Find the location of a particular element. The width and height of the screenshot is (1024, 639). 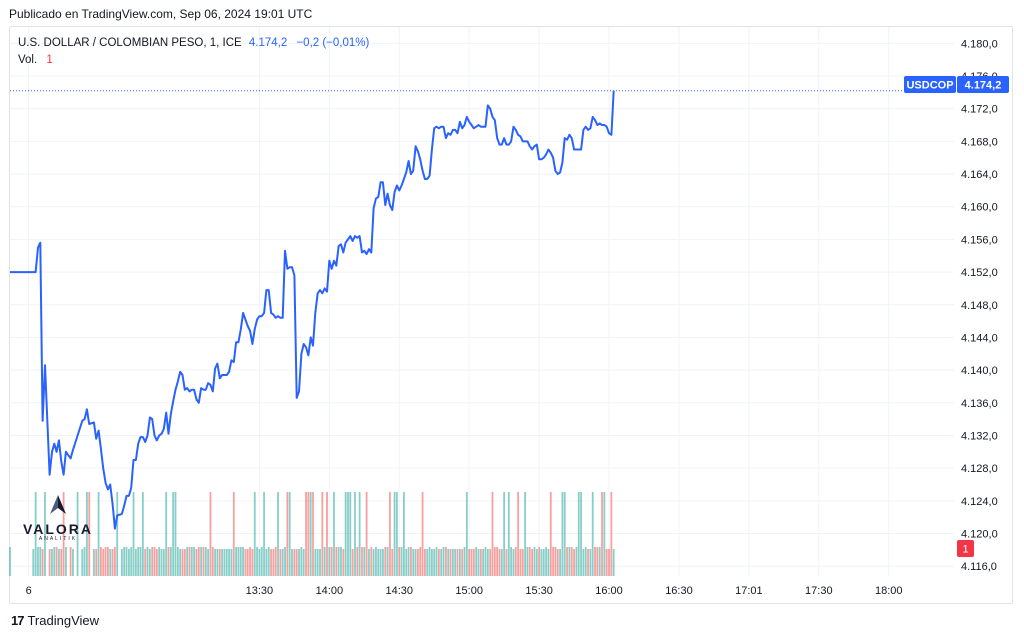

footer-brand: 17 TradingView is located at coordinates (55, 620).